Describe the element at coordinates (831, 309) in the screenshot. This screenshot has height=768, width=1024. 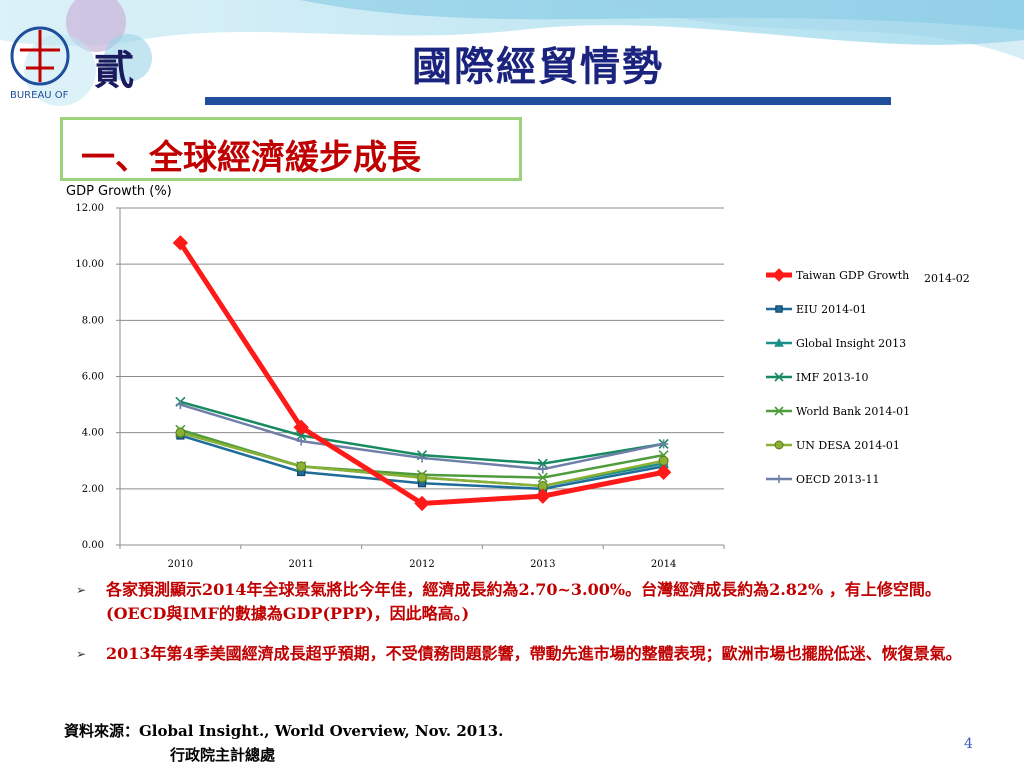
I see `legend-label: EIU 2014-01` at that location.